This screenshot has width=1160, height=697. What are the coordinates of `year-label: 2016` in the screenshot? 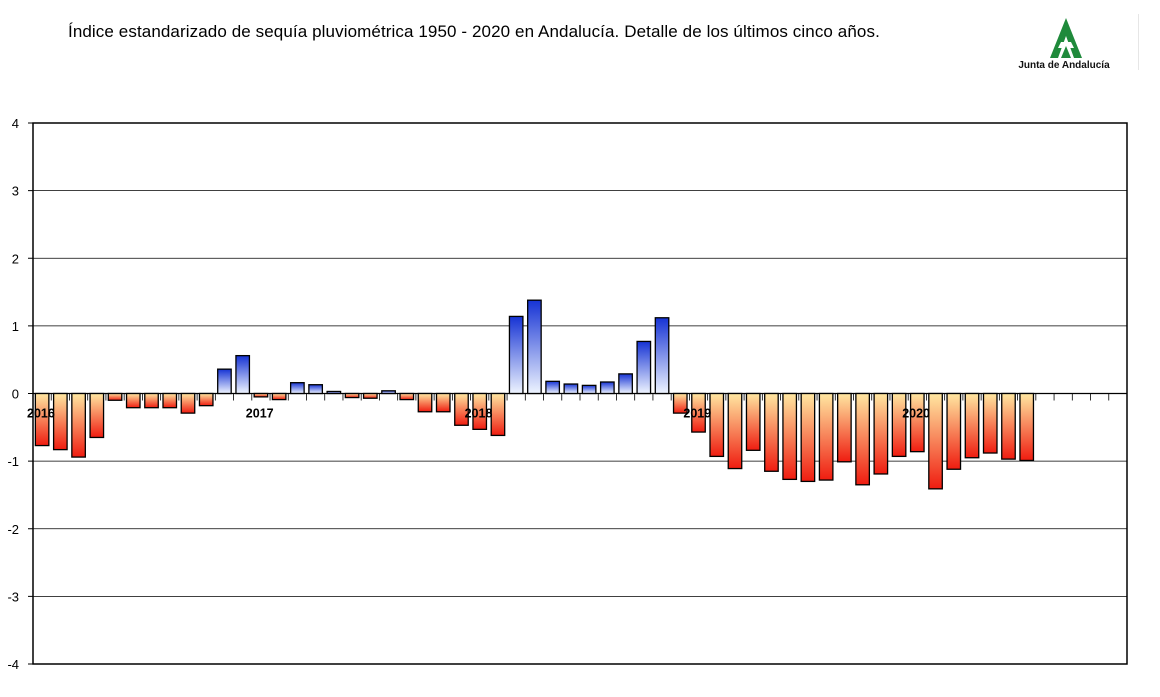 It's located at (41, 414).